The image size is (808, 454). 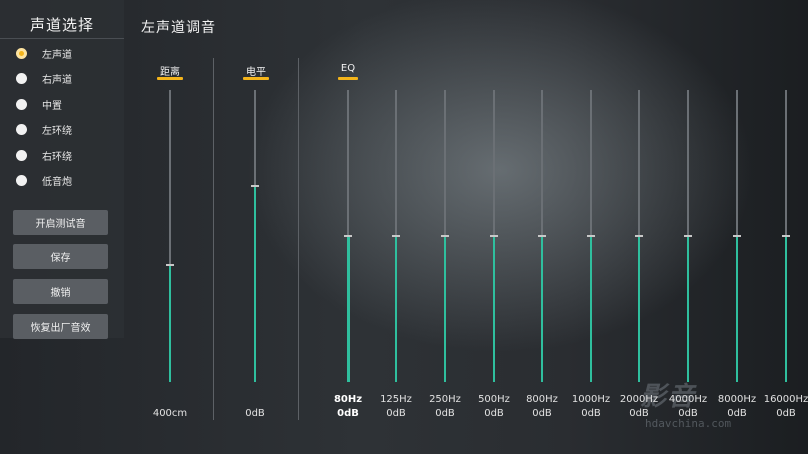 I want to click on channel-radio-1: 右声道, so click(x=44, y=78).